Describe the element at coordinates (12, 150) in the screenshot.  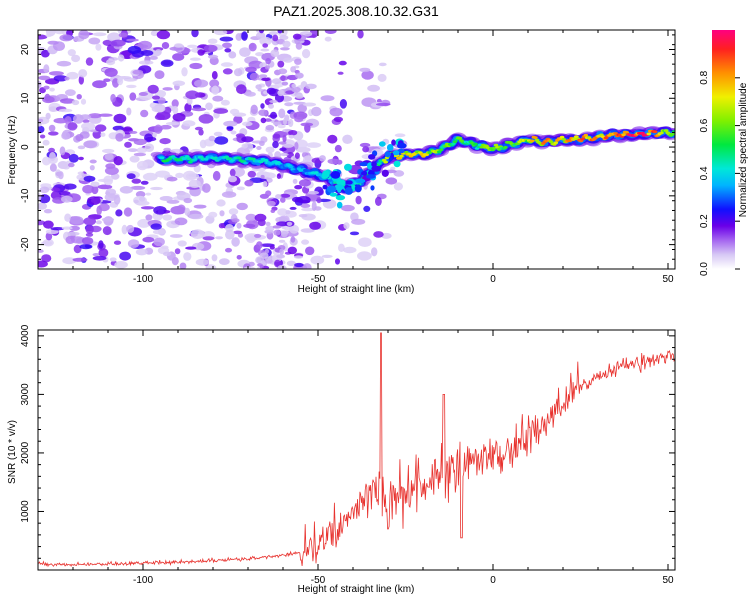
I see `spectrogram-y-label: Frequency (Hz)` at that location.